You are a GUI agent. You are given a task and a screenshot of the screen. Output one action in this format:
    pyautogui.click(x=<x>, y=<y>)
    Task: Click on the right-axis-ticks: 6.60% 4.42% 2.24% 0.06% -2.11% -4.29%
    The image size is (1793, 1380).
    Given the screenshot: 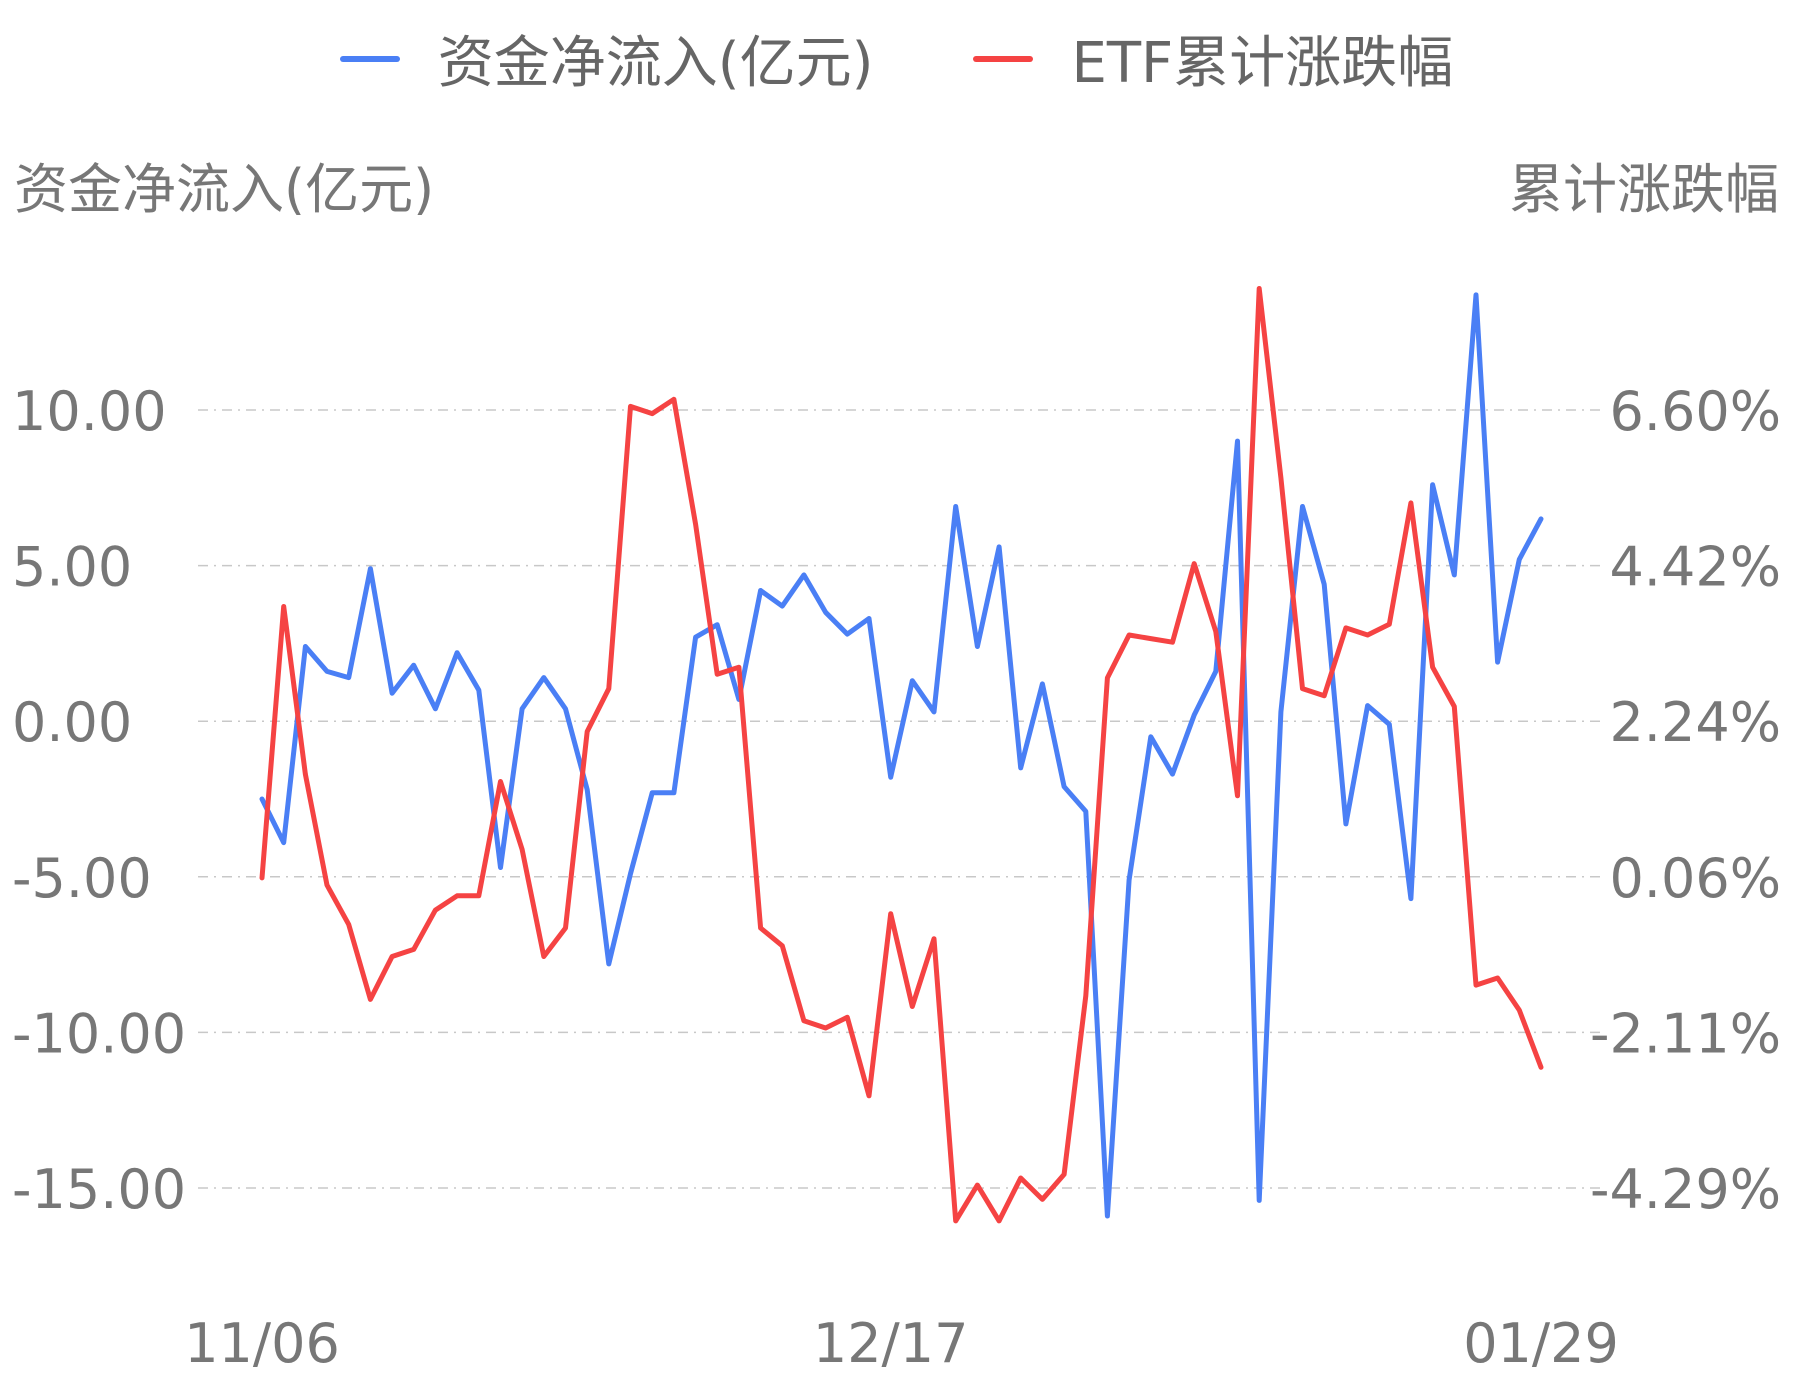 What is the action you would take?
    pyautogui.click(x=1685, y=800)
    